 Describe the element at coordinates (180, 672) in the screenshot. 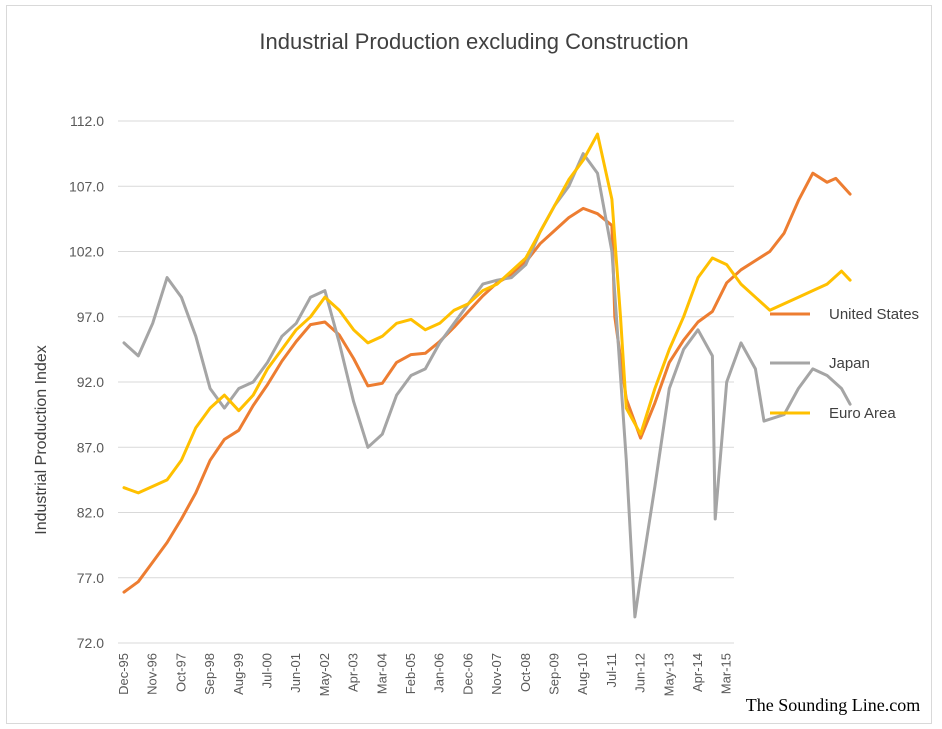

I see `x-tick-label: Oct-97` at that location.